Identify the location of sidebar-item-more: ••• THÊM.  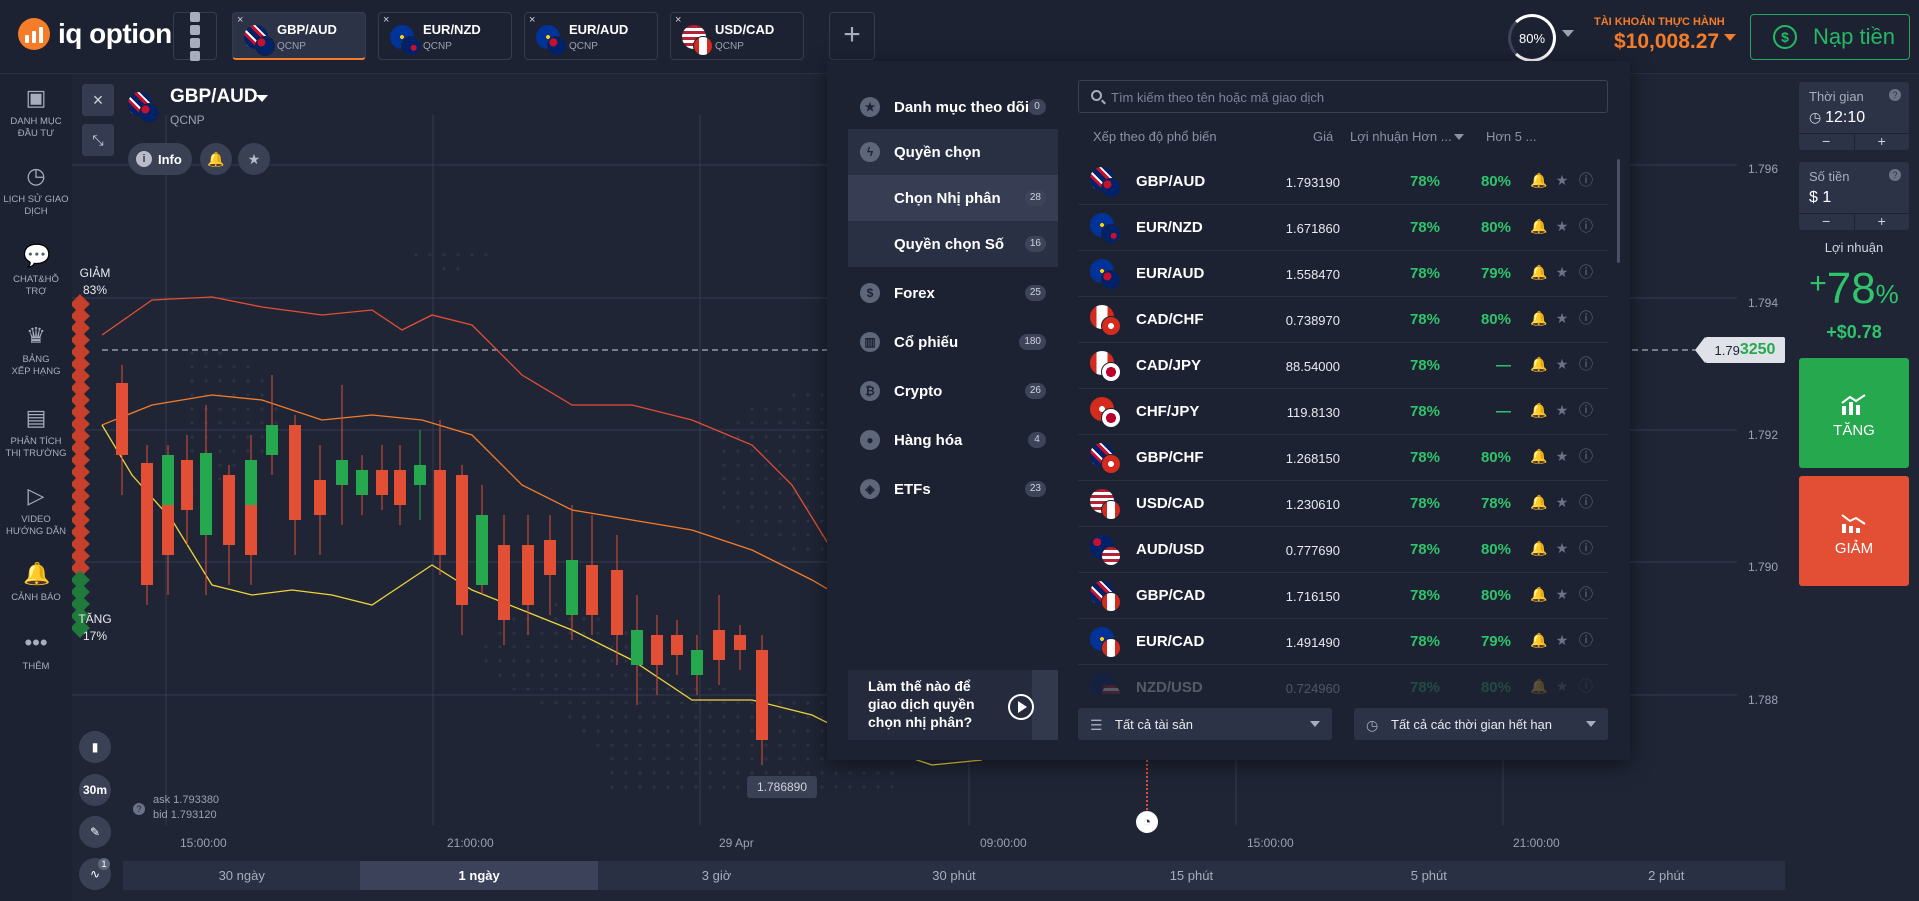
(36, 651).